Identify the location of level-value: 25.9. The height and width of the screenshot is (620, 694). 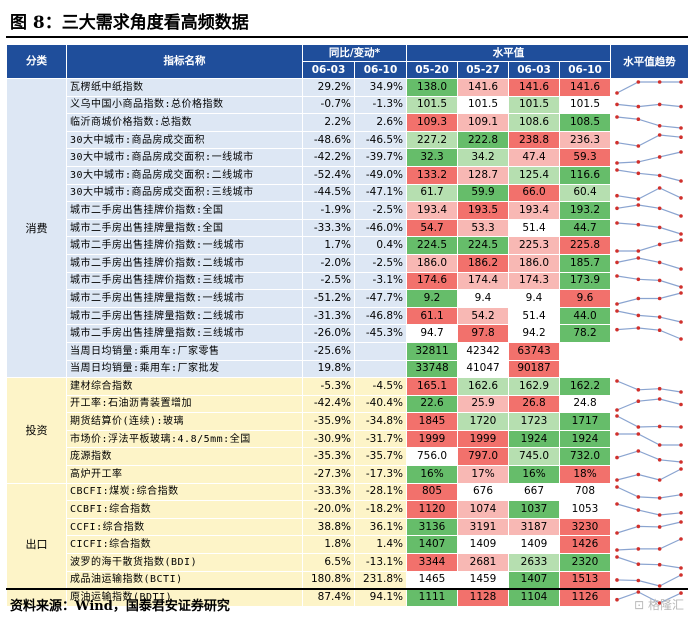
(483, 404).